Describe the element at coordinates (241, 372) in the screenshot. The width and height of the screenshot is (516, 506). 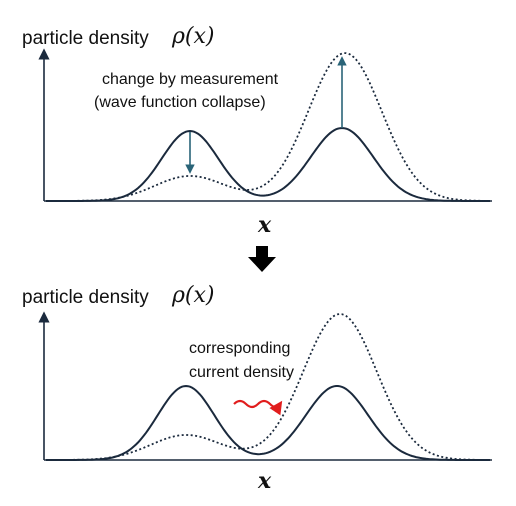
I see `bottom-annotation-line2: current density` at that location.